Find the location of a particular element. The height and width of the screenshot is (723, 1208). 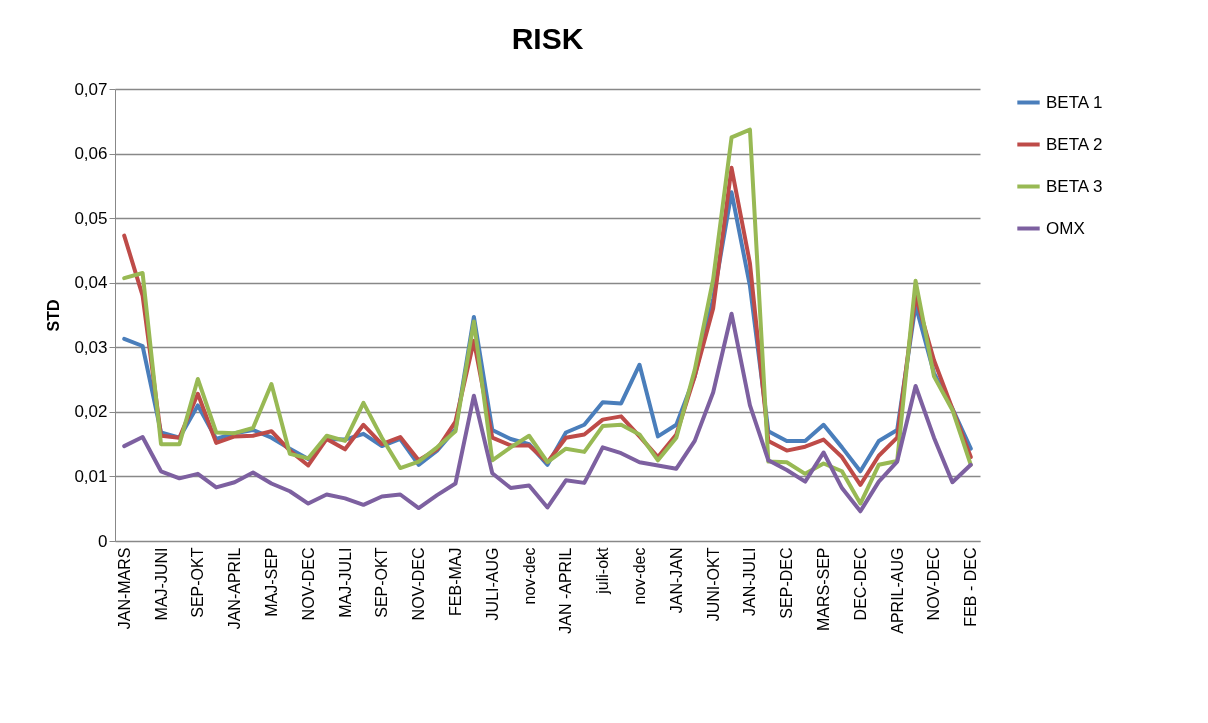

y-tick-label: 0,02 is located at coordinates (91, 412).